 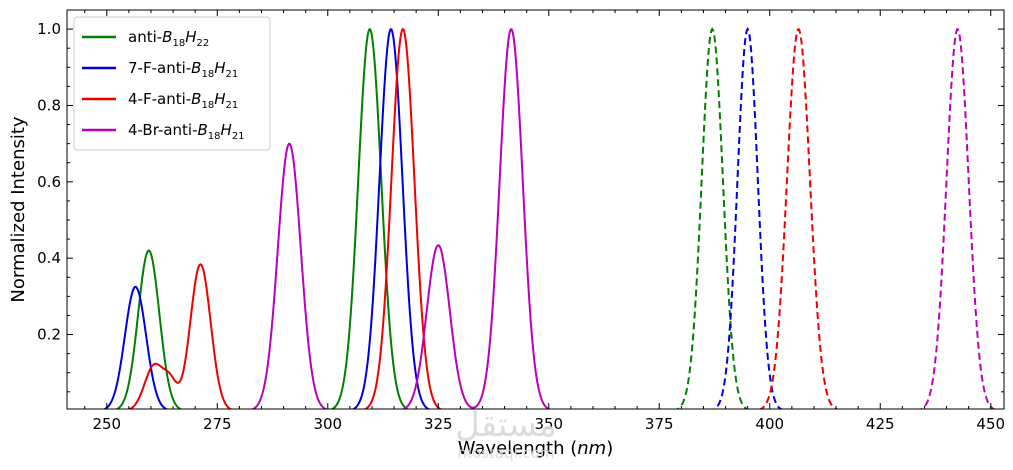 I want to click on legend-box, so click(x=172, y=83).